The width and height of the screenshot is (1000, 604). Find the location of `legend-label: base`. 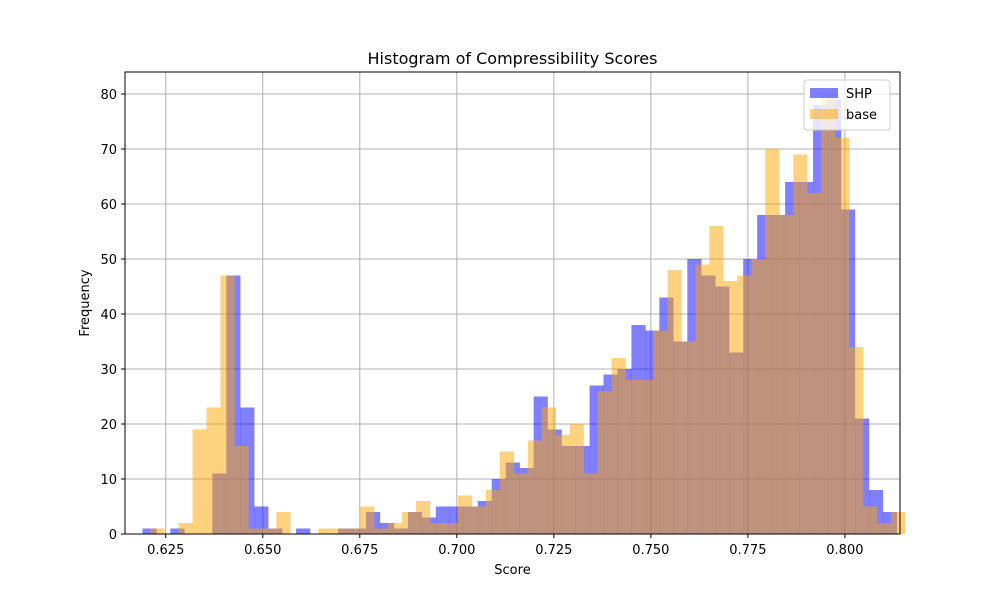

legend-label: base is located at coordinates (861, 115).